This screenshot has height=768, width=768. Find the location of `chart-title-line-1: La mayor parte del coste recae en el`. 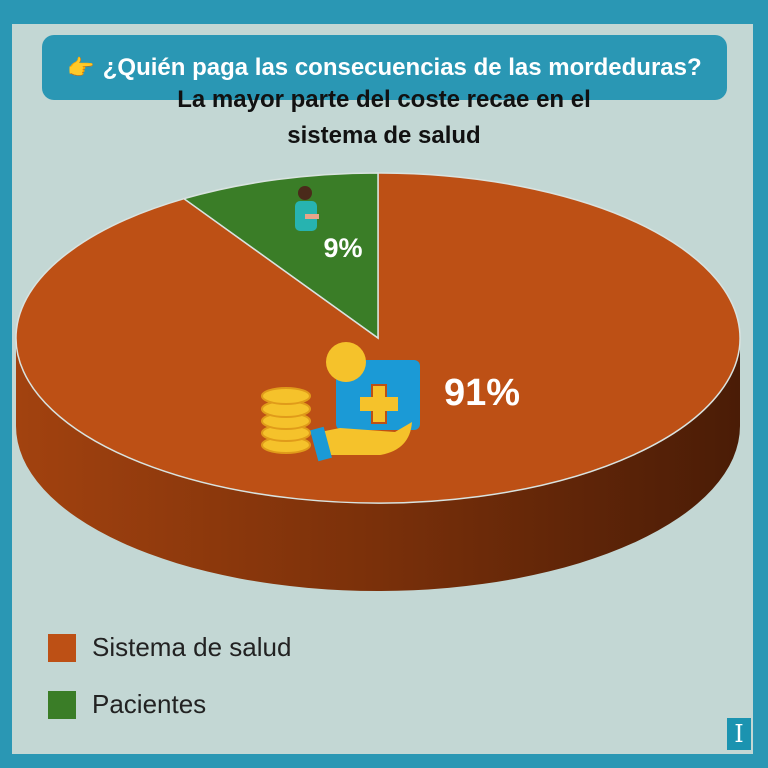

chart-title-line-1: La mayor parte del coste recae en el is located at coordinates (384, 99).